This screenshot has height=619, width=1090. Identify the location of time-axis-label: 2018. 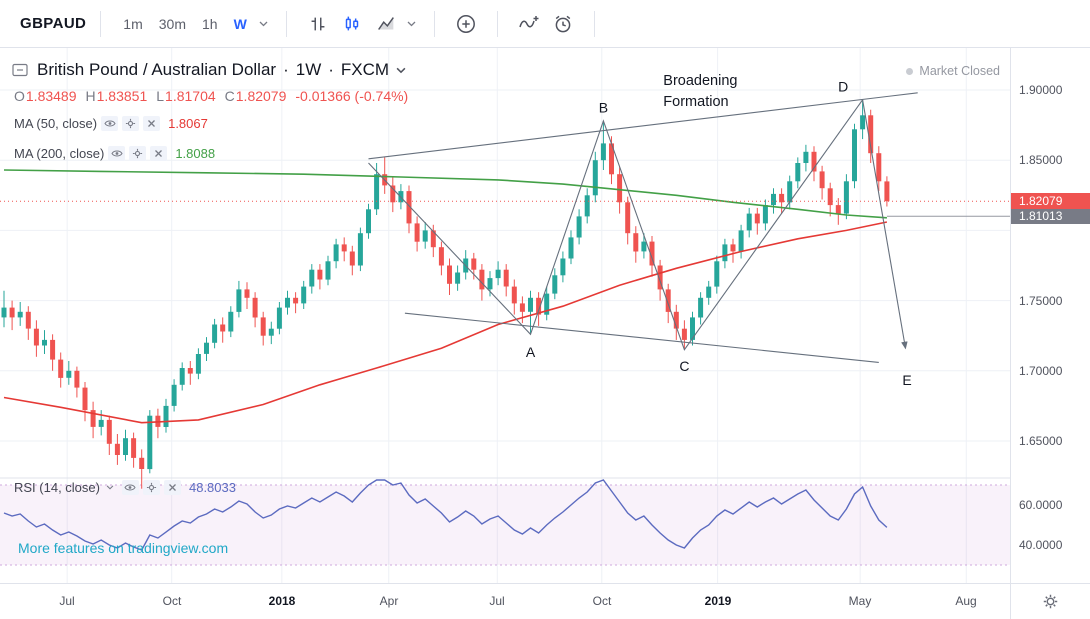
(282, 601).